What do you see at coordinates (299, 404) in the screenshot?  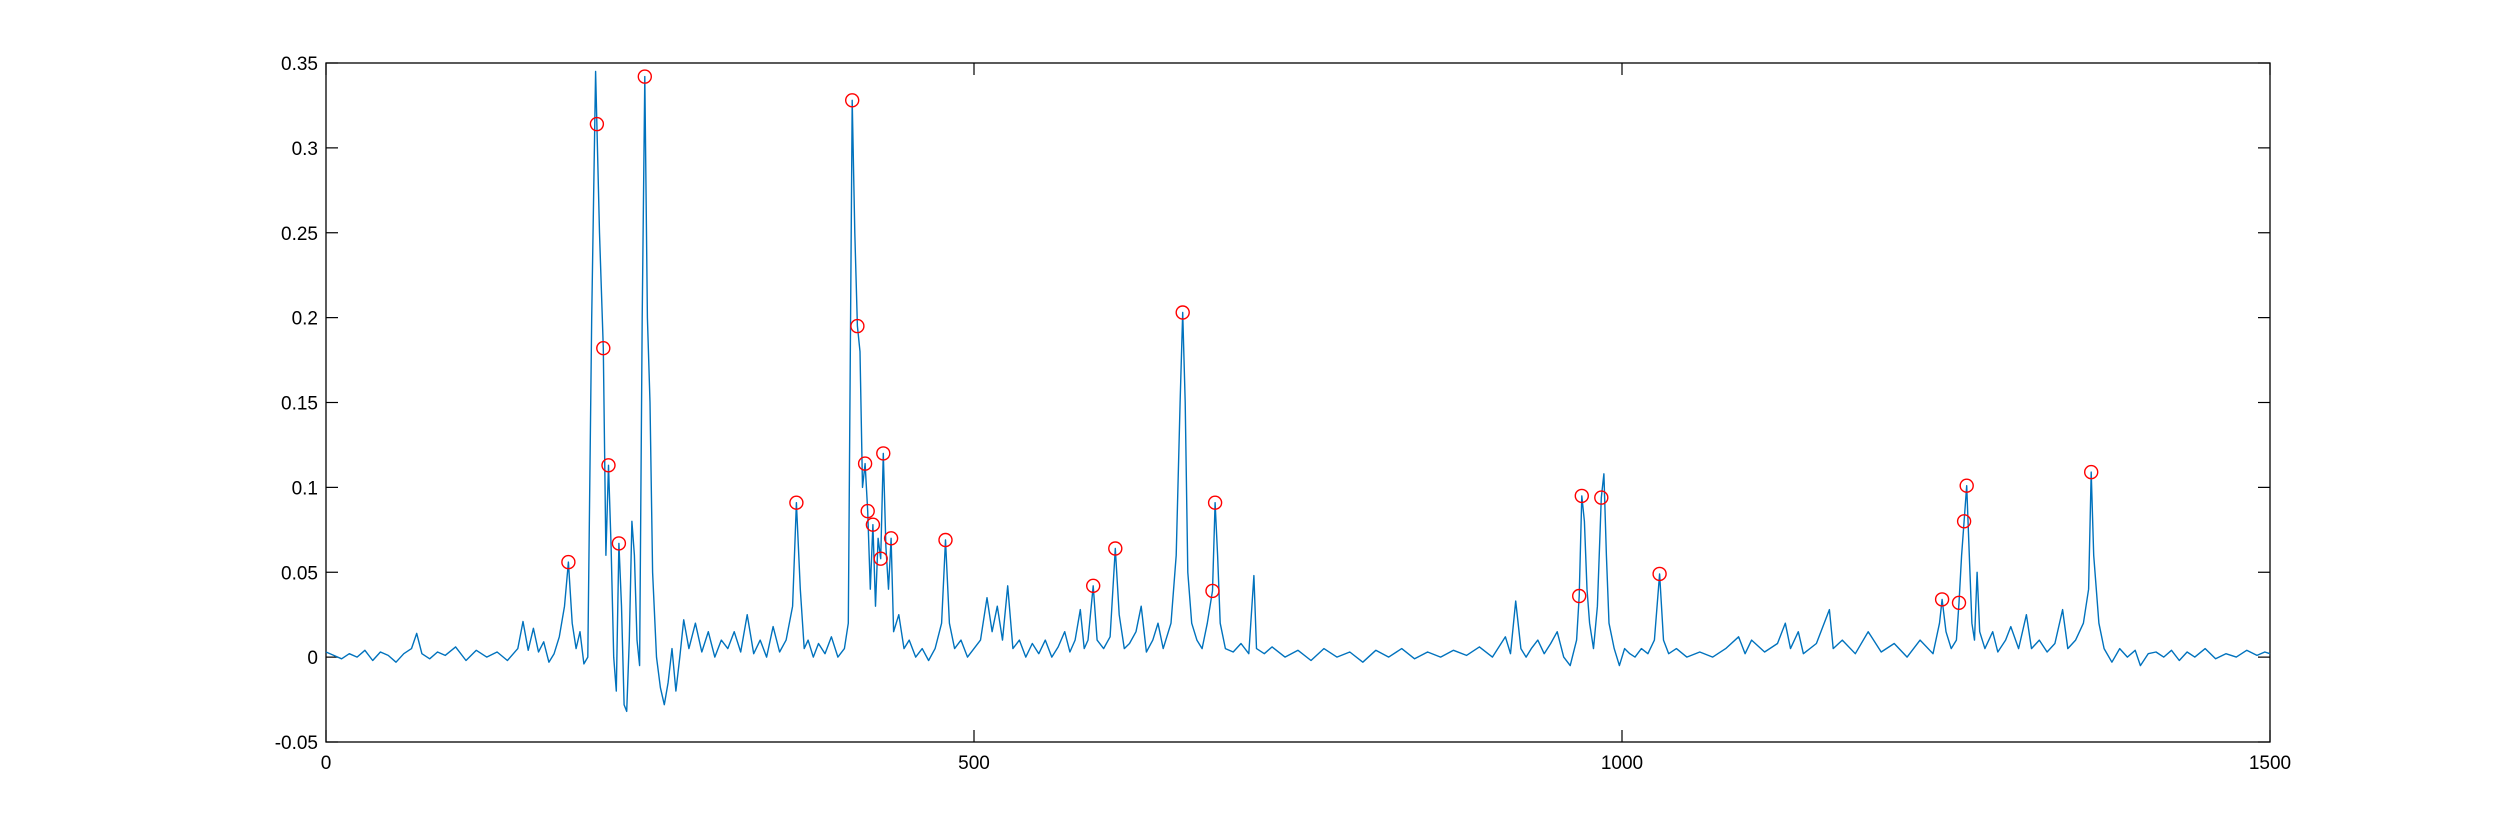 I see `y-tick-label: 0.15` at bounding box center [299, 404].